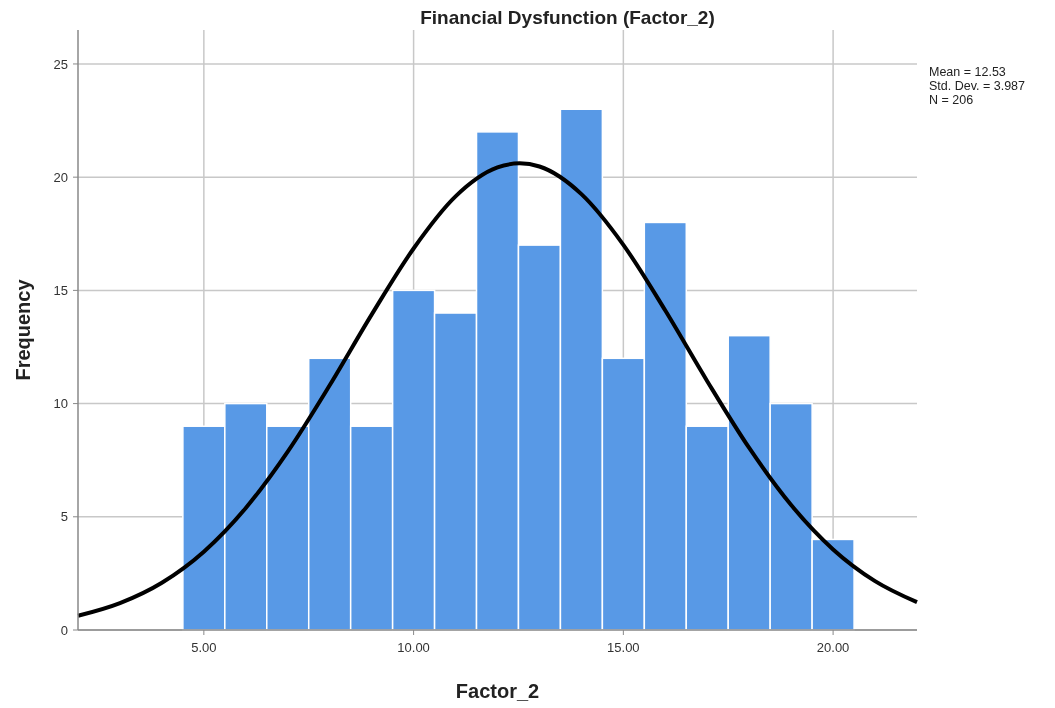 The width and height of the screenshot is (1055, 708). I want to click on text: N = 206, so click(951, 100).